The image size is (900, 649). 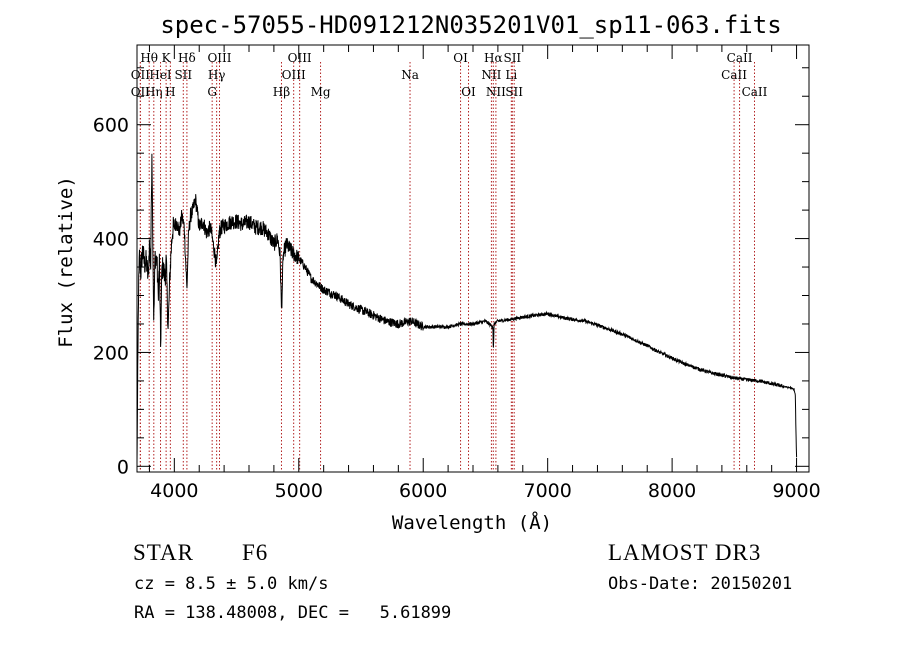 What do you see at coordinates (511, 75) in the screenshot?
I see `spectral-line-label: Li` at bounding box center [511, 75].